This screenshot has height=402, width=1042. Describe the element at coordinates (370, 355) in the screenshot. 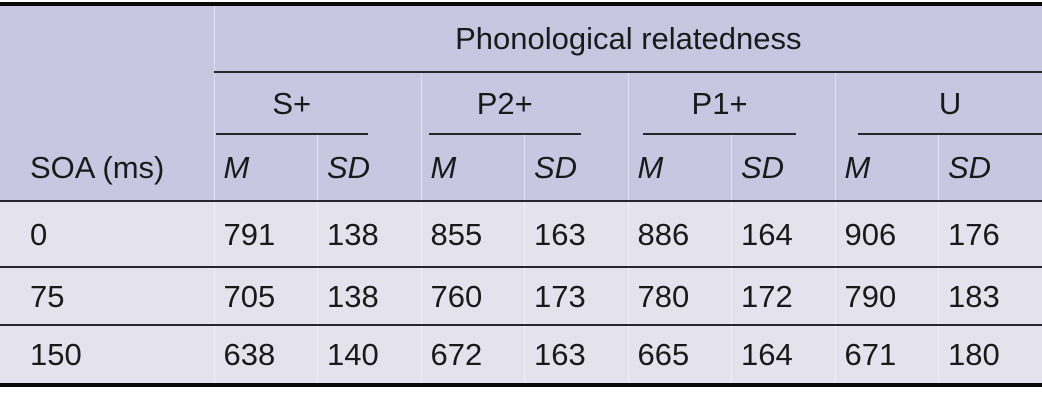

I see `cell-value: 140` at that location.